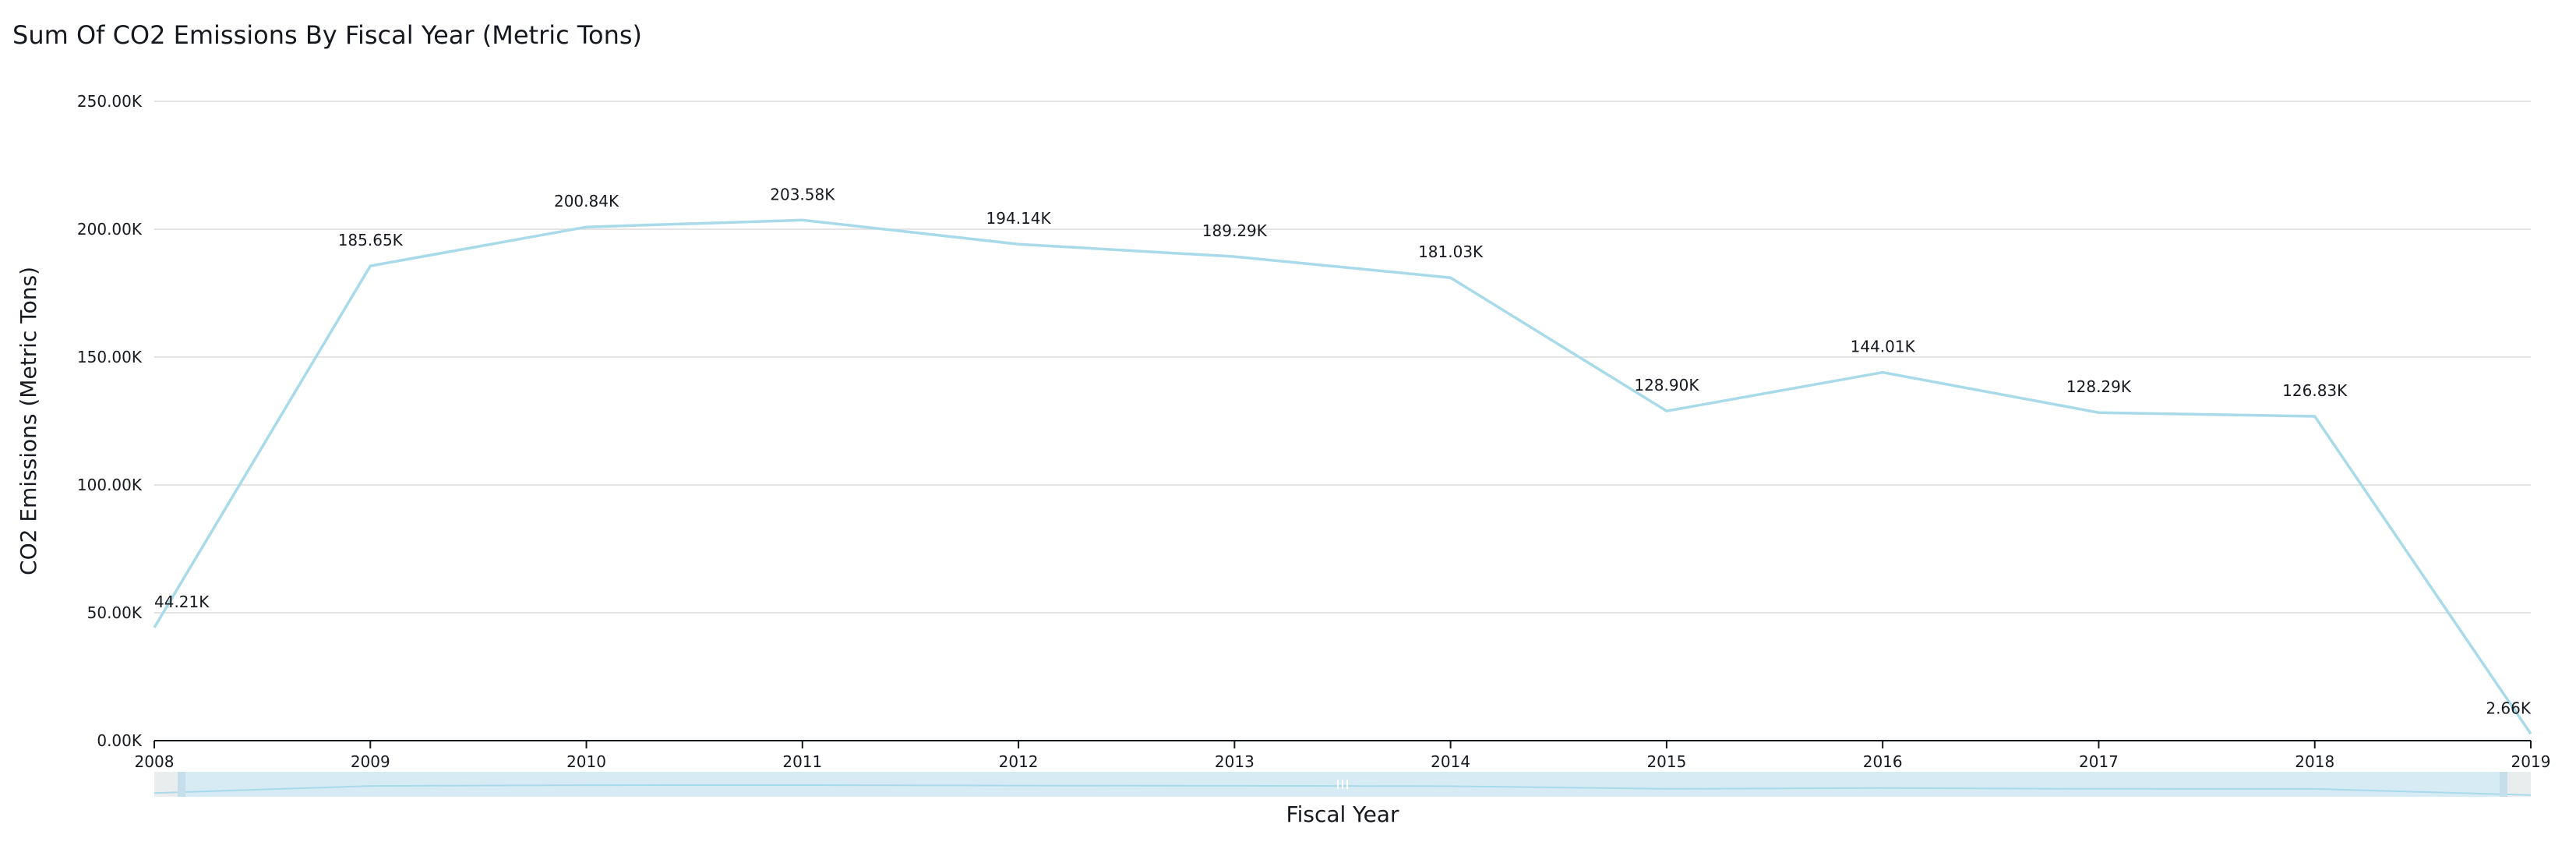 This screenshot has width=2576, height=842. What do you see at coordinates (110, 421) in the screenshot?
I see `y-axis-ticks: 0.00K 50.00K 100.00K 150.00K 200.00K 250.00K` at bounding box center [110, 421].